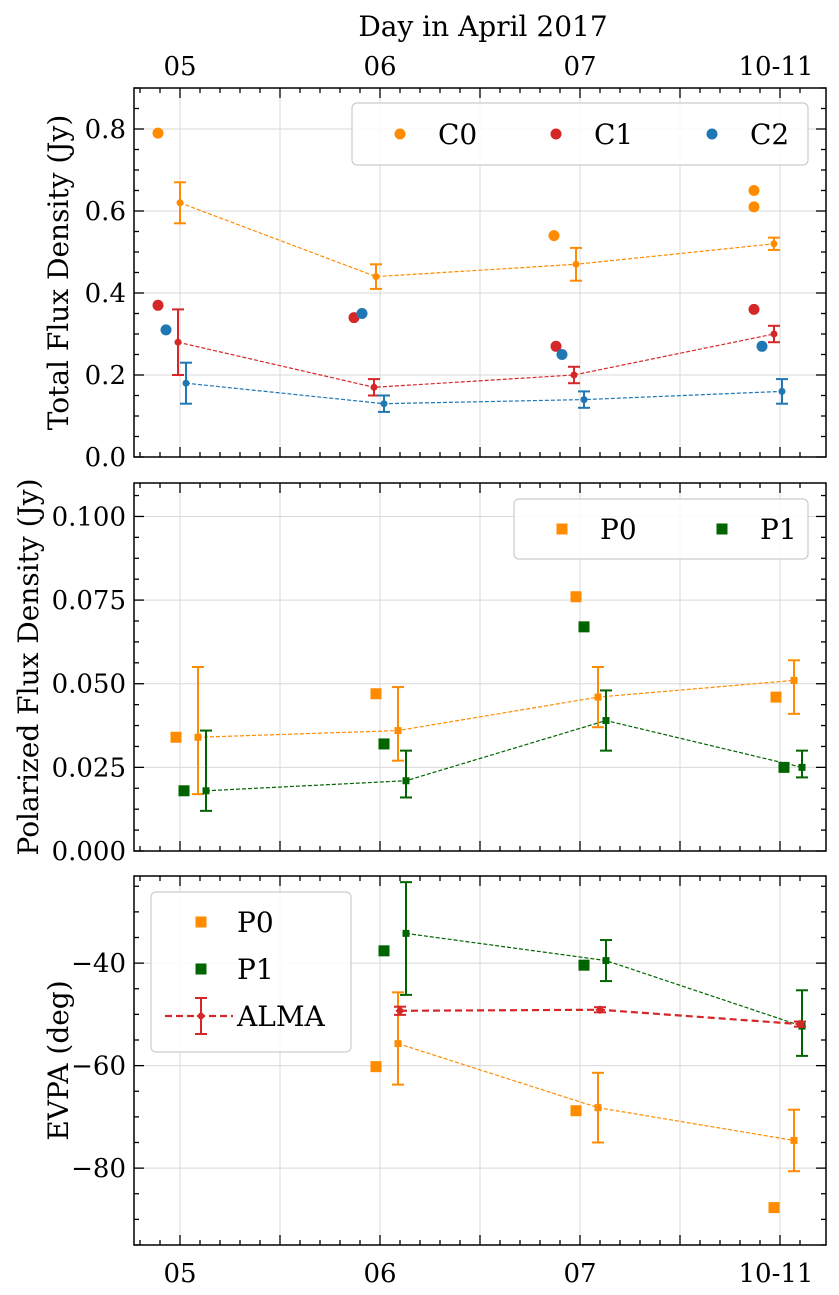 Image resolution: width=839 pixels, height=1295 pixels. What do you see at coordinates (579, 1274) in the screenshot?
I see `bottom-tick-label: 07` at bounding box center [579, 1274].